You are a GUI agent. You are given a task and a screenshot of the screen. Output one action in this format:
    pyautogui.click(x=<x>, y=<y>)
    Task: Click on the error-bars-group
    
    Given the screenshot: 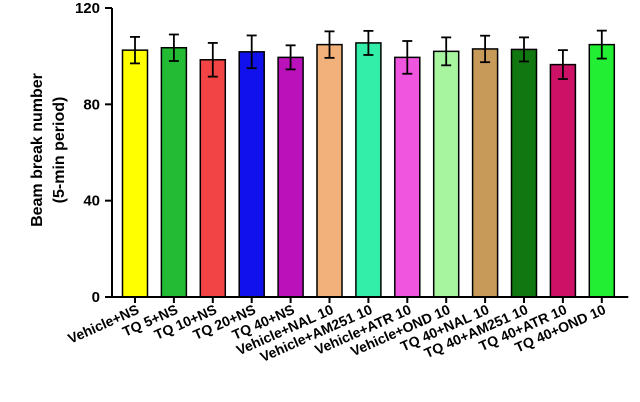 What is the action you would take?
    pyautogui.click(x=368, y=54)
    